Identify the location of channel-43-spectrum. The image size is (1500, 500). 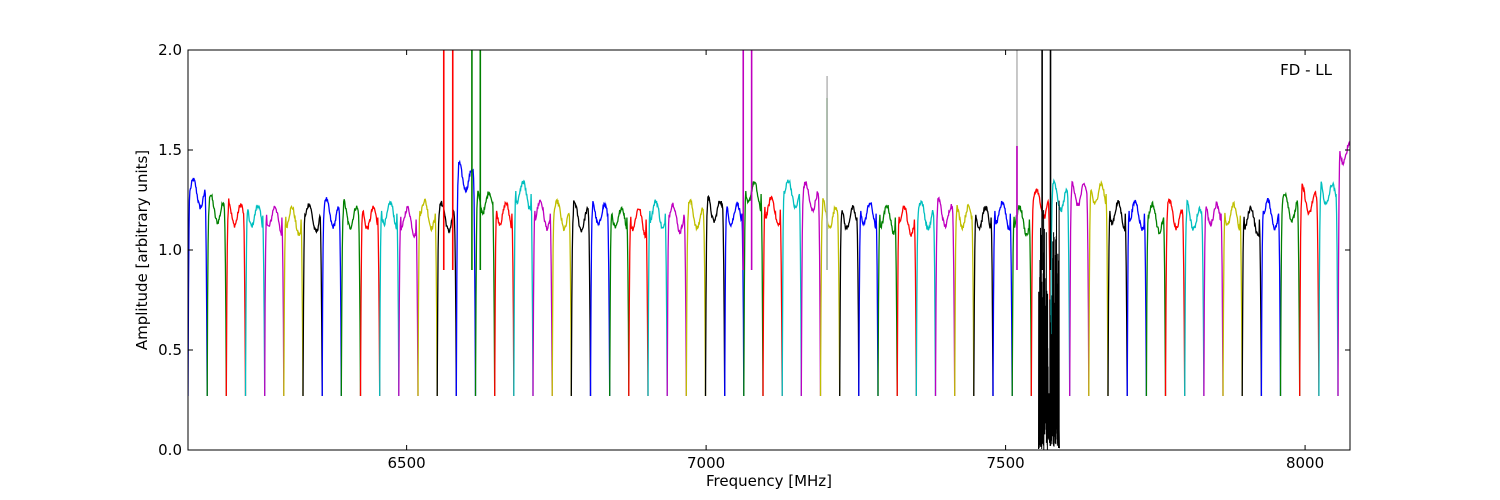
(1021, 301).